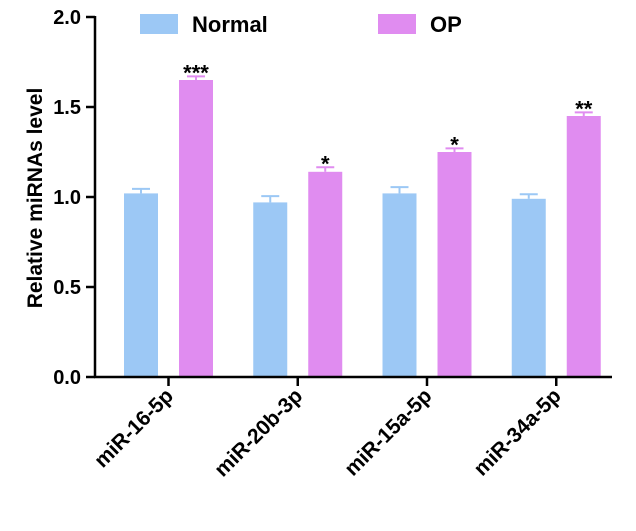  What do you see at coordinates (584, 108) in the screenshot?
I see `significance-label: **` at bounding box center [584, 108].